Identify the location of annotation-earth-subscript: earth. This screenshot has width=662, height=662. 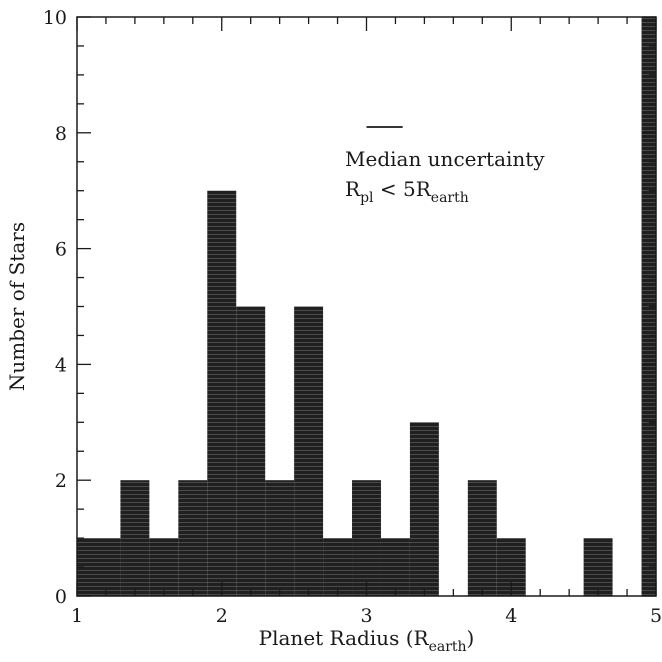
(450, 198).